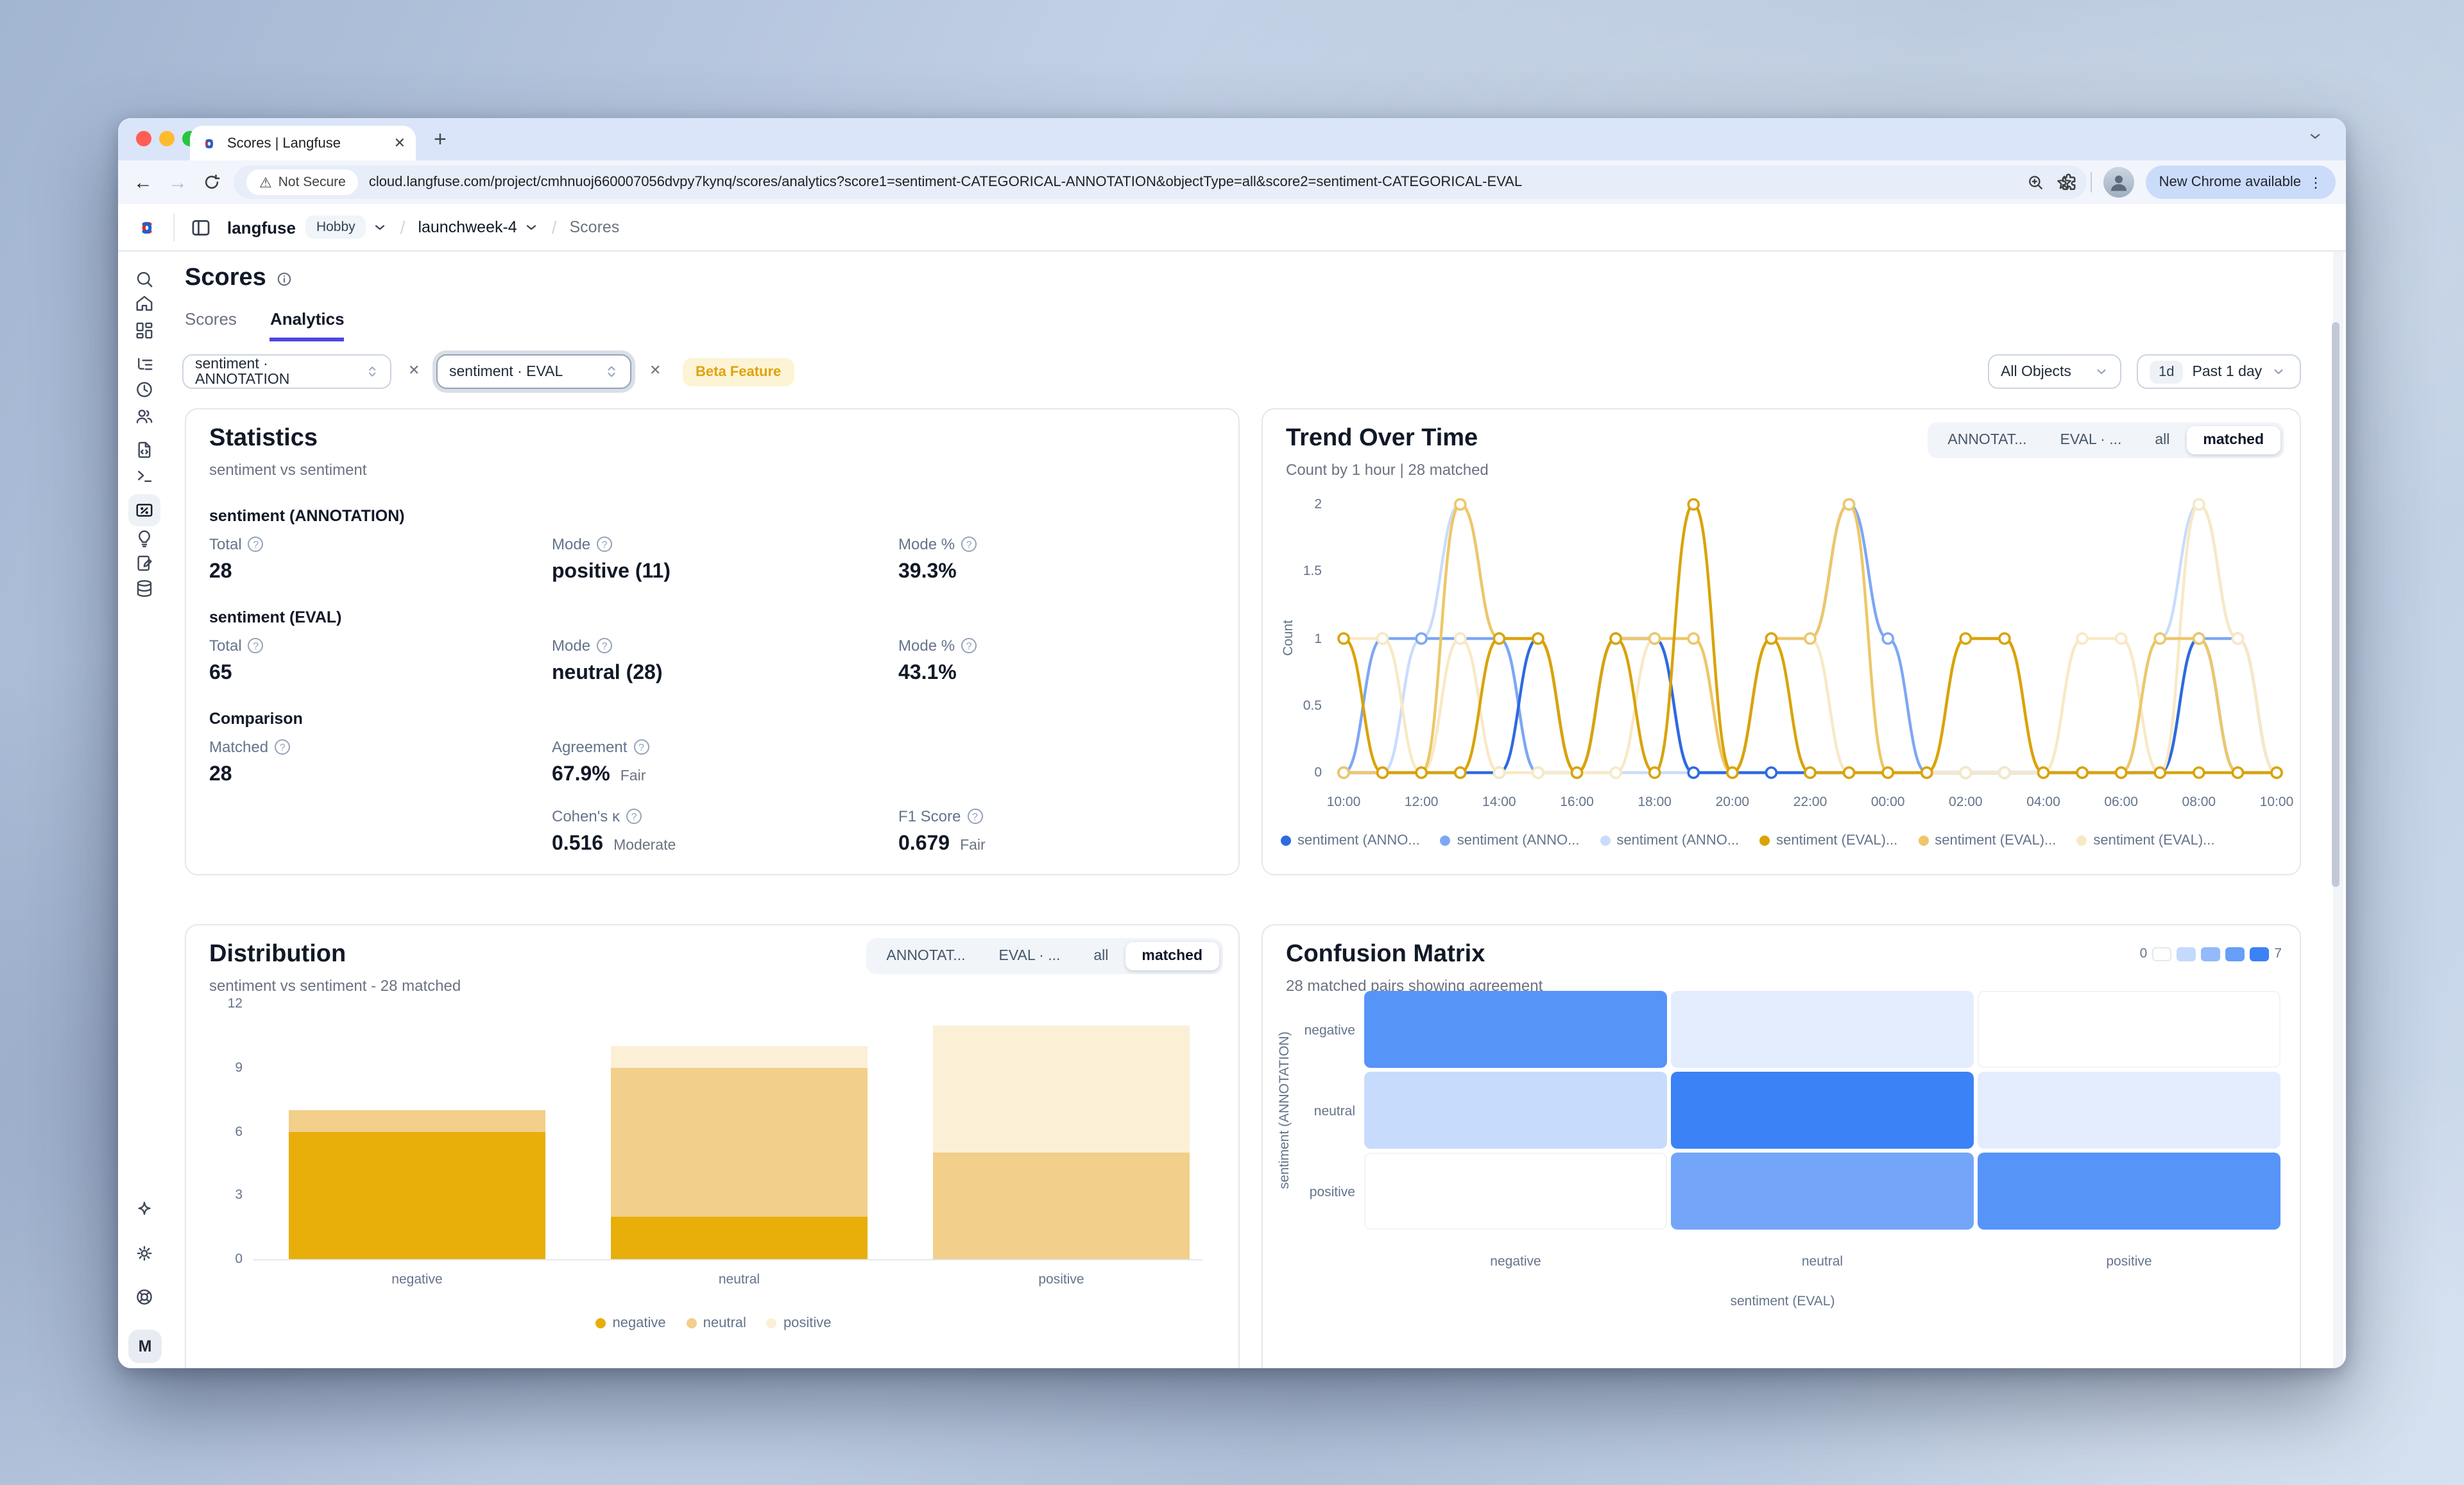 This screenshot has width=2464, height=1485. What do you see at coordinates (201, 227) in the screenshot?
I see `sidebar-toggle-icon` at bounding box center [201, 227].